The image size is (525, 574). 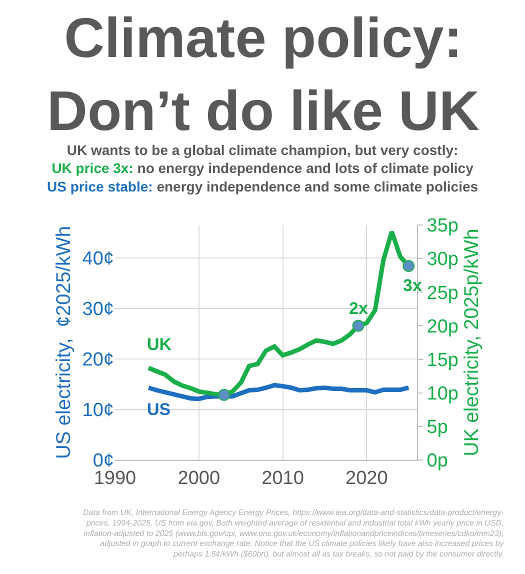 I want to click on y-tick-label: 10¢, so click(x=98, y=411).